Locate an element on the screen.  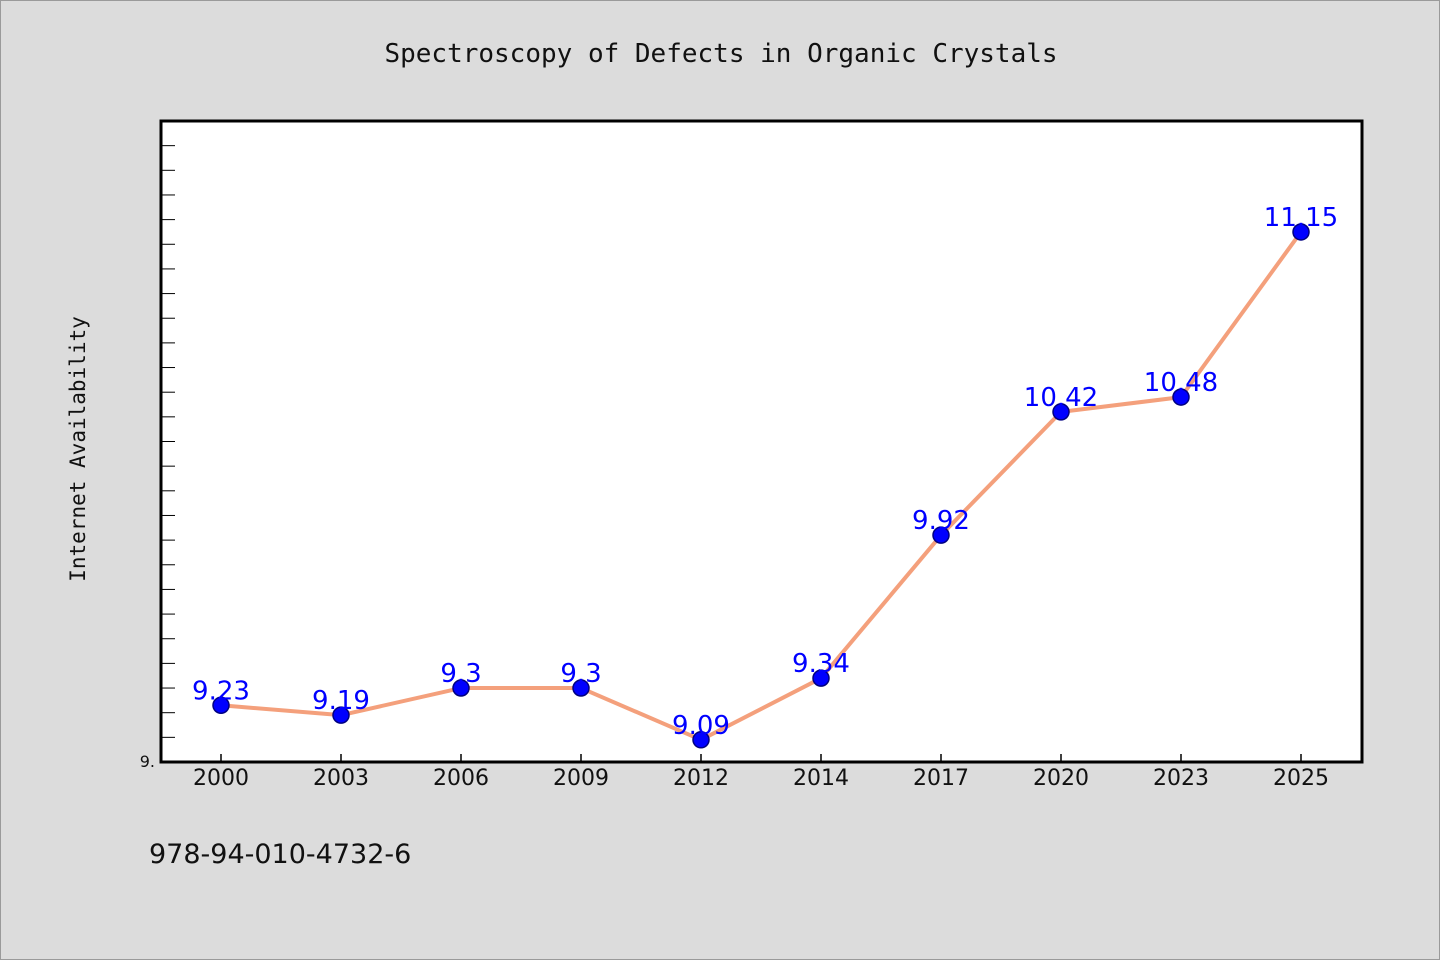
data-label: 9.09 is located at coordinates (701, 726).